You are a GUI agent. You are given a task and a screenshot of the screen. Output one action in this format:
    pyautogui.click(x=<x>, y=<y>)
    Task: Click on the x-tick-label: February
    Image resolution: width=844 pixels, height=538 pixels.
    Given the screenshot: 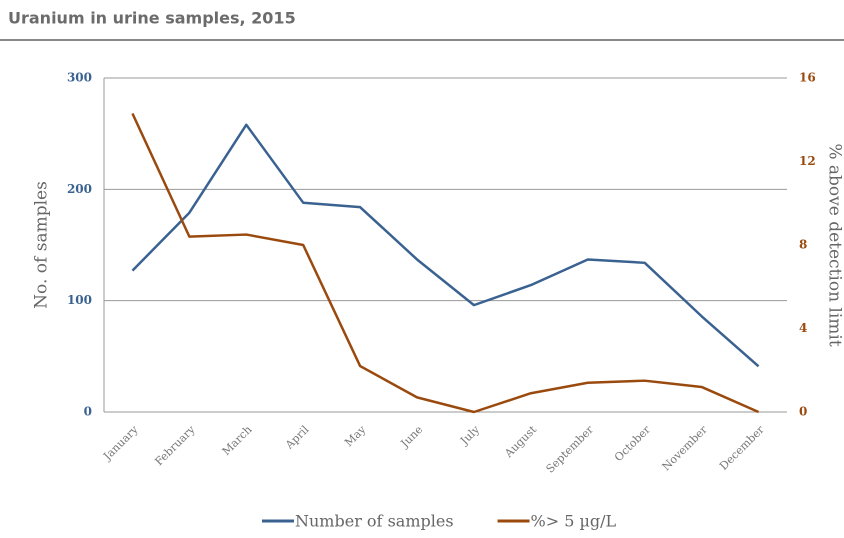 What is the action you would take?
    pyautogui.click(x=175, y=446)
    